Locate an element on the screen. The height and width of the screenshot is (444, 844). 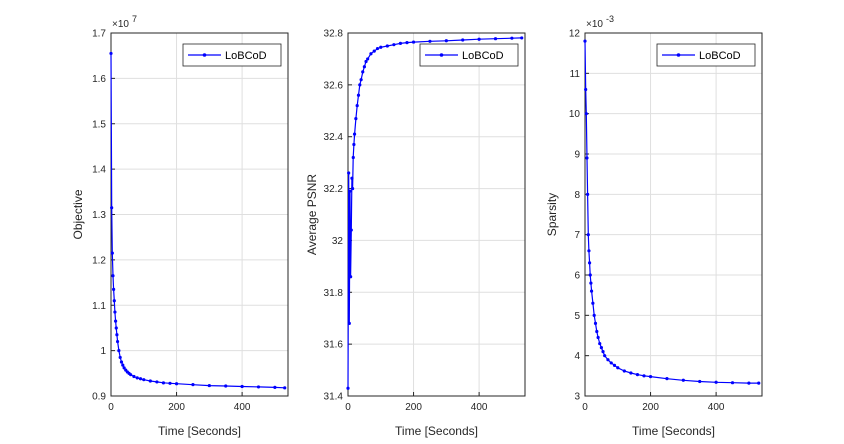
y-tick-label: 10 is located at coordinates (575, 114).